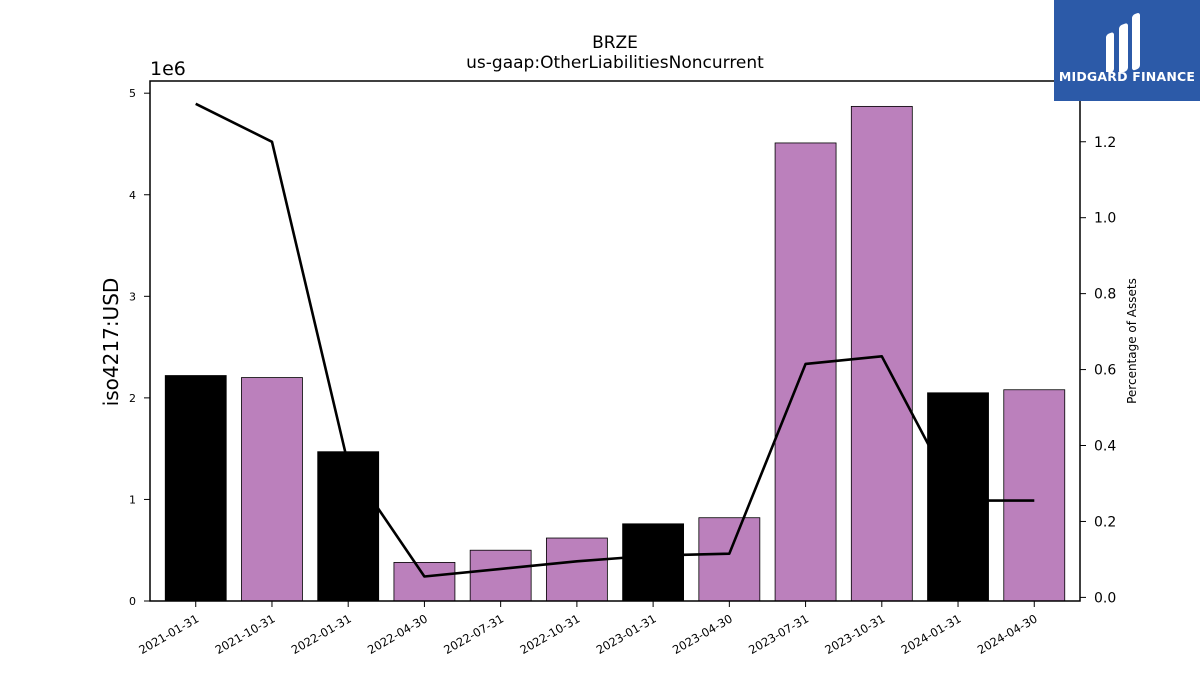 This screenshot has height=675, width=1200. What do you see at coordinates (1007, 634) in the screenshot?
I see `x-tick-label: 2024-04-30` at bounding box center [1007, 634].